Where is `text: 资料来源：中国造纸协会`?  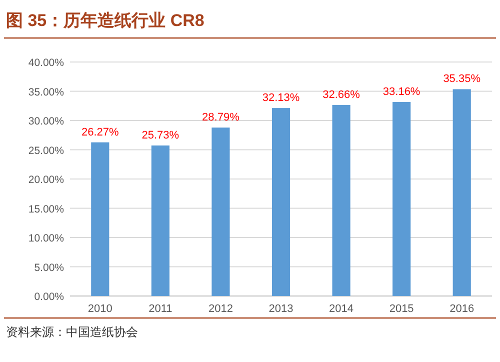
text: 资料来源：中国造纸协会 is located at coordinates (72, 332).